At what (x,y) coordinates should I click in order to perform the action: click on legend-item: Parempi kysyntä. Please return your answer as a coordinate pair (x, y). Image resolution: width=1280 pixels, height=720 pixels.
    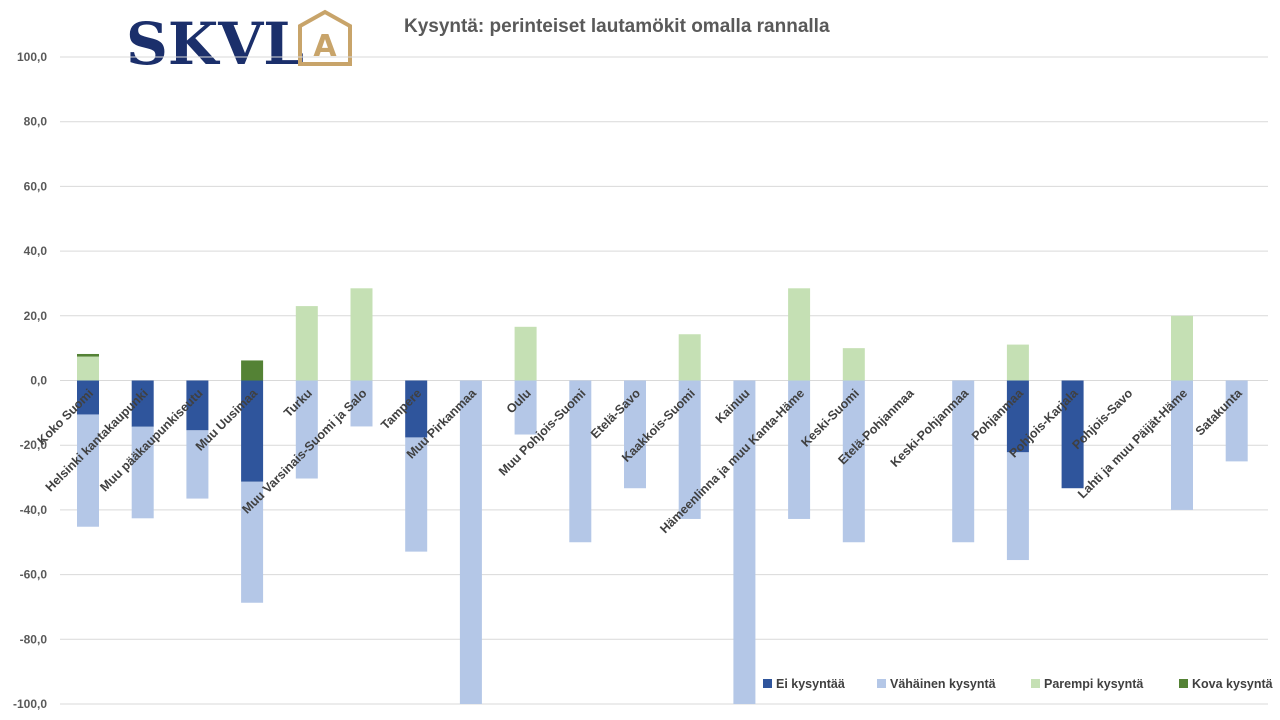
    Looking at the image, I should click on (1087, 684).